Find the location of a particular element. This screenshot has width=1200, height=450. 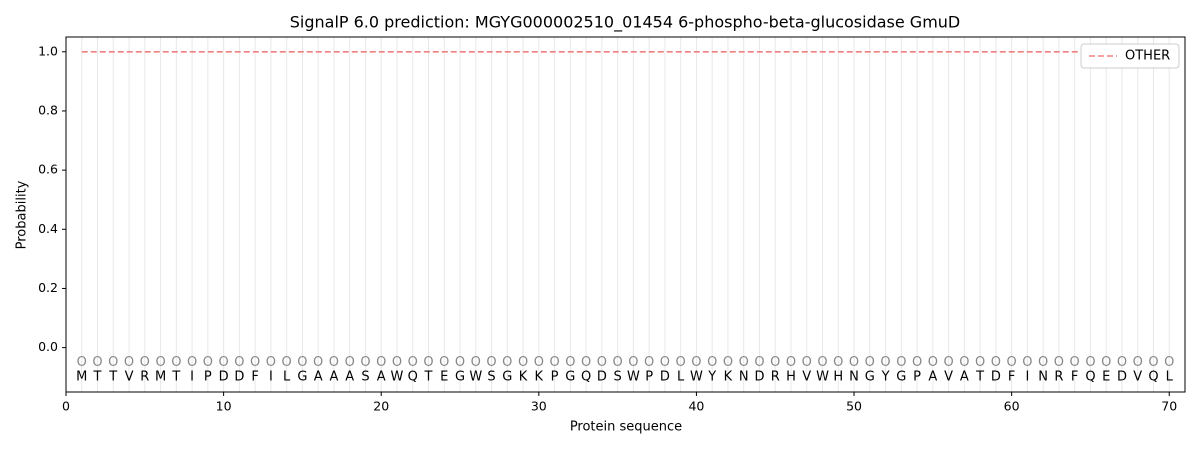

y-tick-label: 0.0 is located at coordinates (48, 346).